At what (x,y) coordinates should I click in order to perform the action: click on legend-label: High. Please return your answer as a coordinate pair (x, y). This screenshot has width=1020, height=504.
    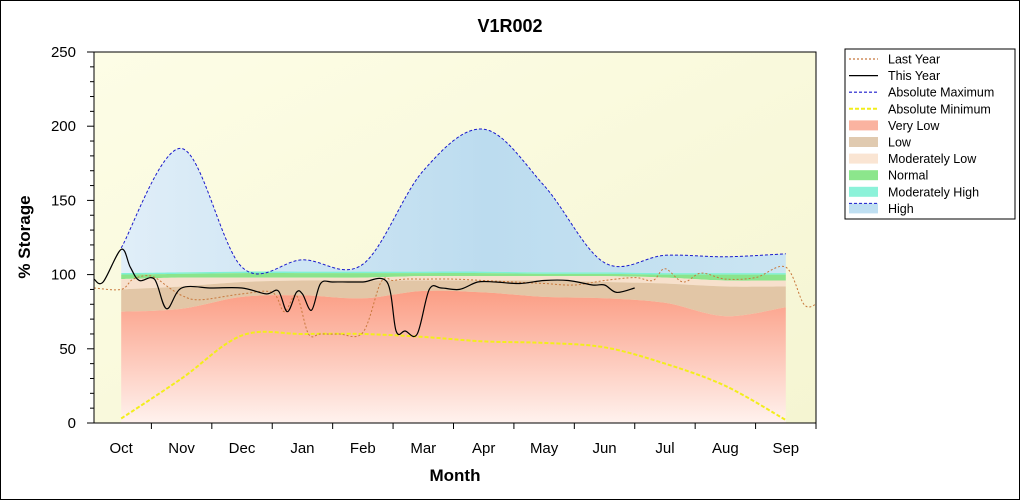
    Looking at the image, I should click on (901, 209).